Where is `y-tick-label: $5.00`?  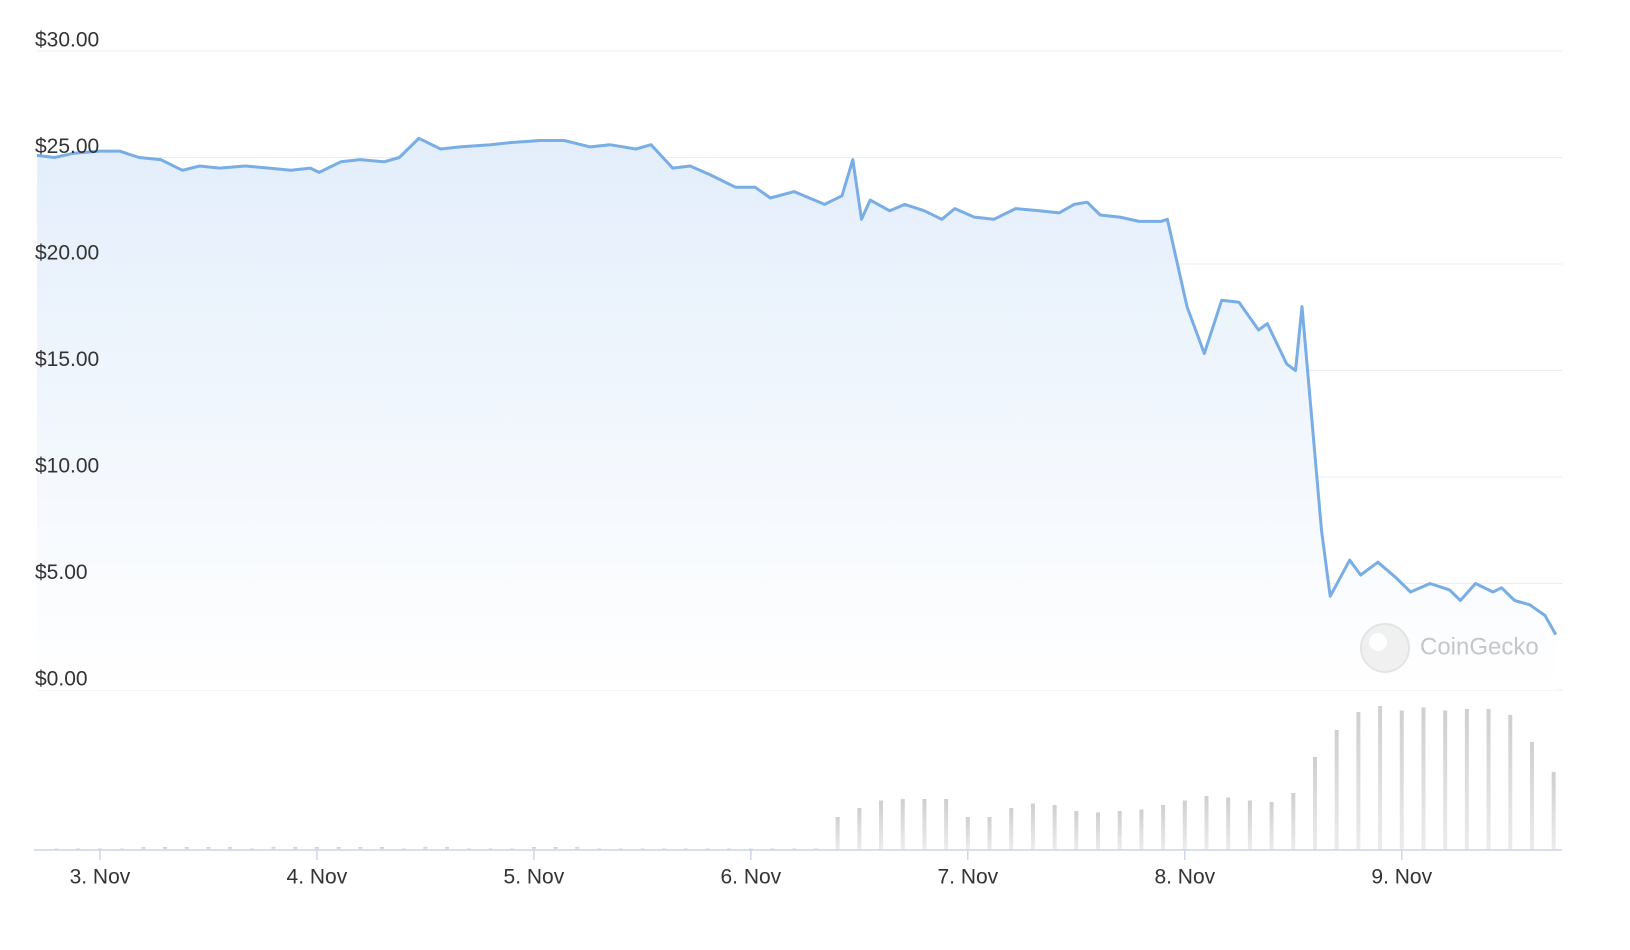 y-tick-label: $5.00 is located at coordinates (61, 572).